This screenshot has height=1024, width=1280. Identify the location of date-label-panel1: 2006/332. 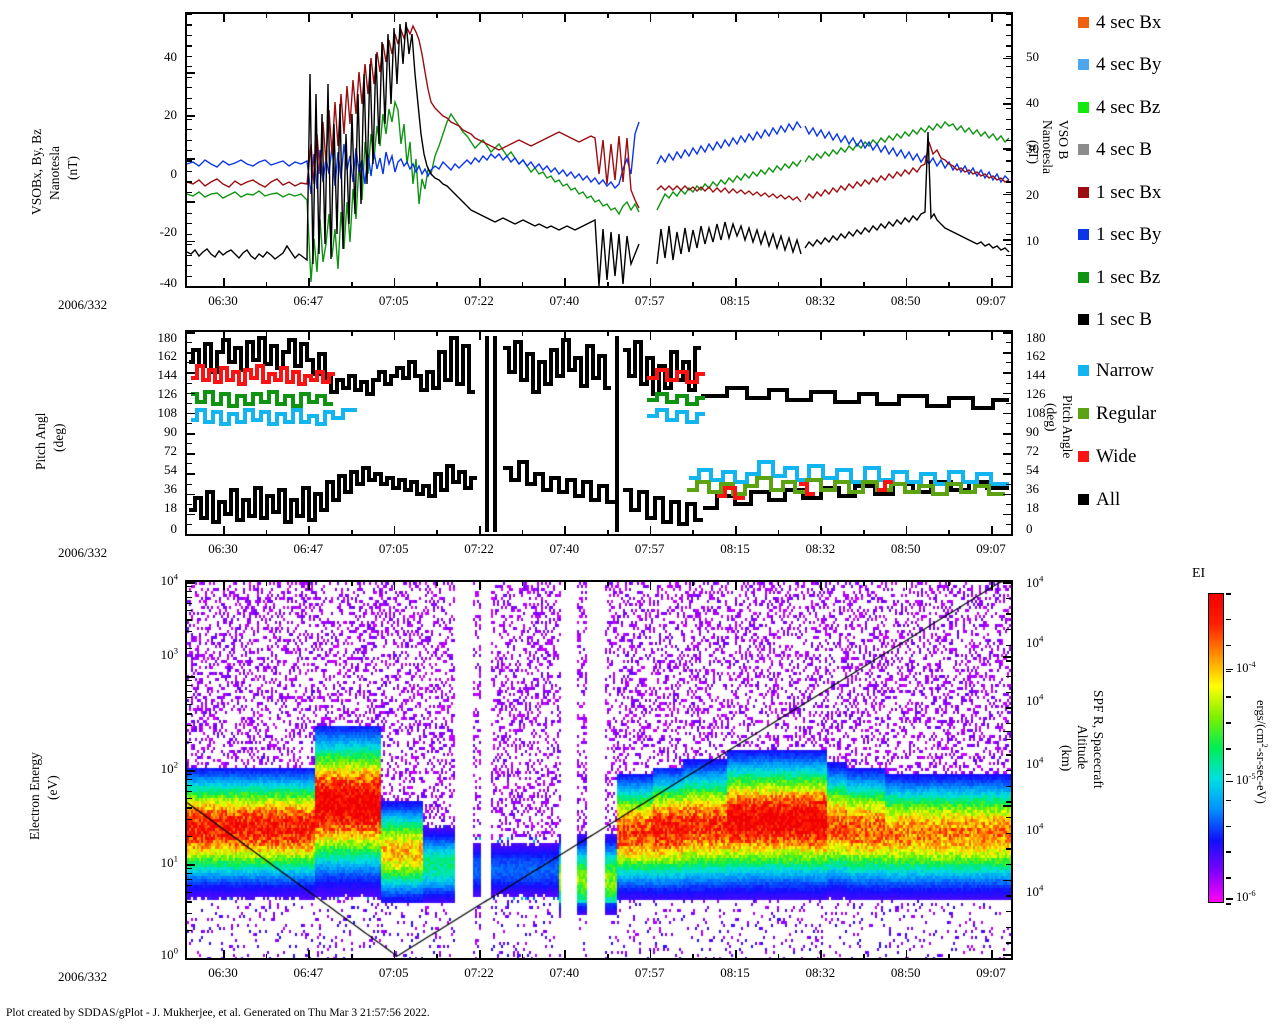
(83, 304).